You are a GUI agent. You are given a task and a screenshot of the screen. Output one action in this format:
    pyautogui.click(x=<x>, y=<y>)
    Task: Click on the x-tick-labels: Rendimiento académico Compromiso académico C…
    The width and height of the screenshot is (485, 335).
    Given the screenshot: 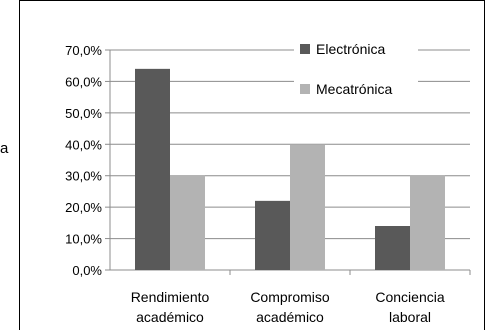 What is the action you would take?
    pyautogui.click(x=288, y=307)
    